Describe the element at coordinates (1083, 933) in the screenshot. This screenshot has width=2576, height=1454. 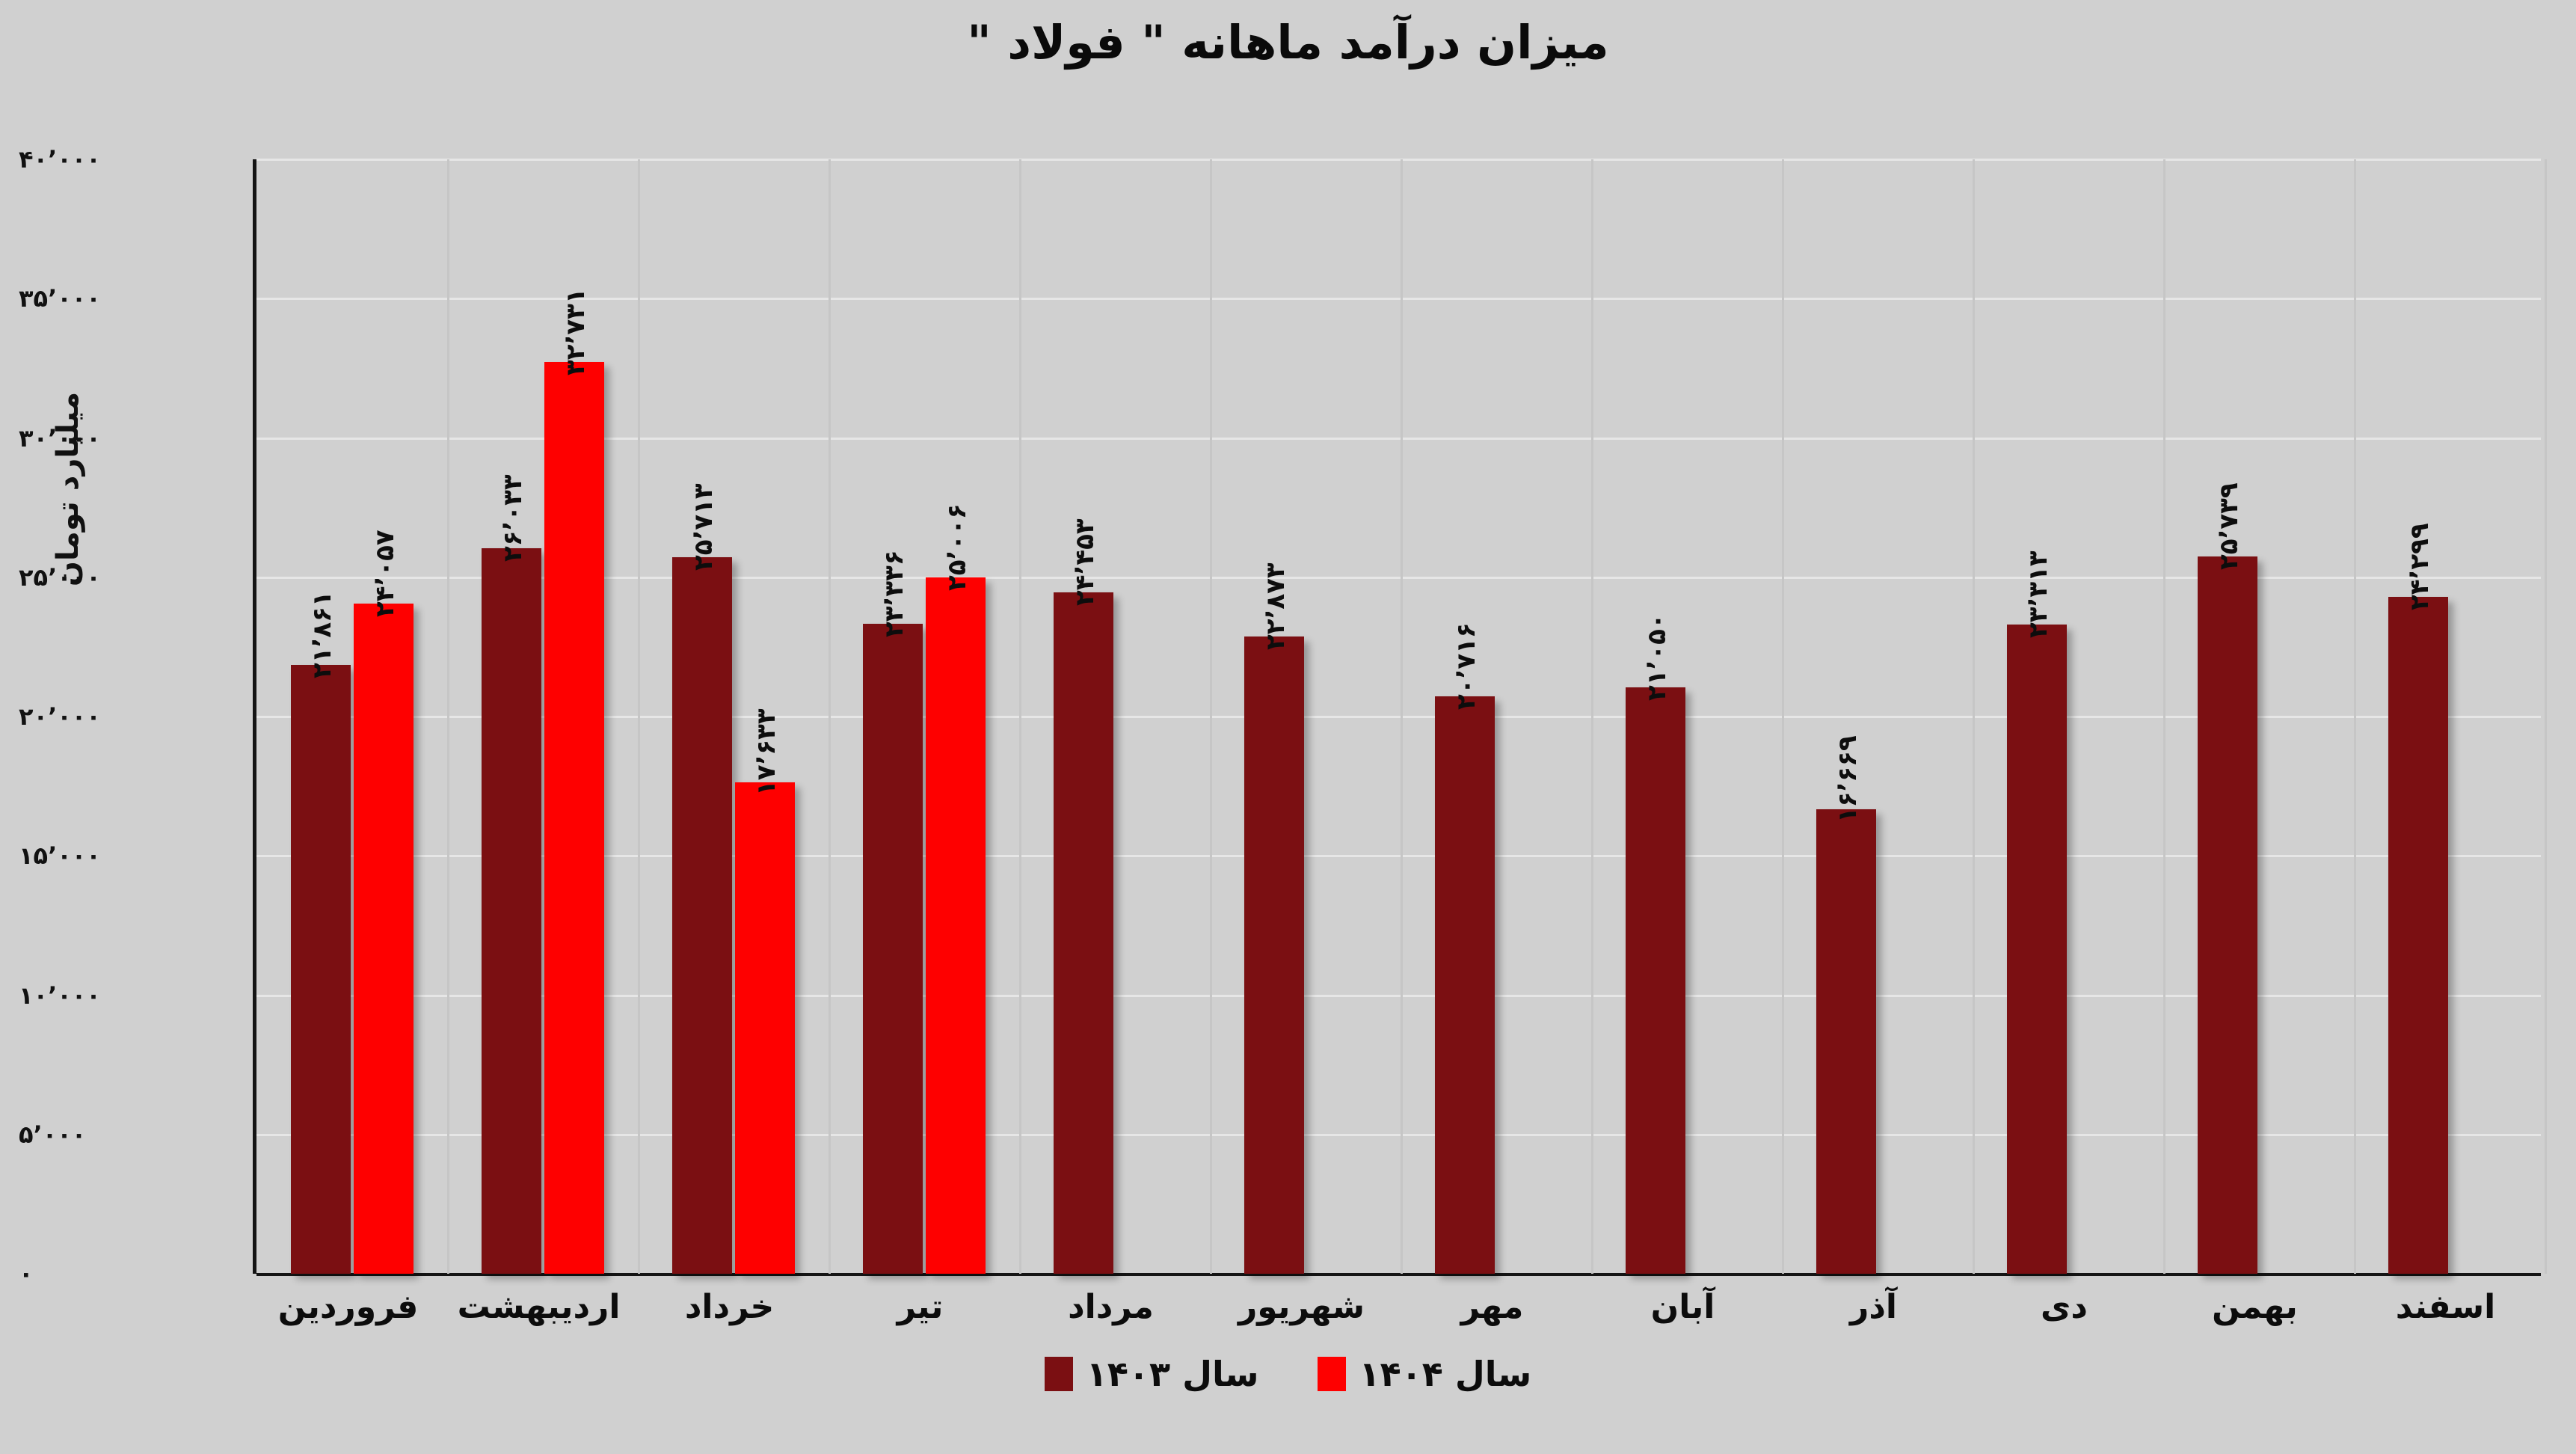
I see `bar-s1403-مرداد` at that location.